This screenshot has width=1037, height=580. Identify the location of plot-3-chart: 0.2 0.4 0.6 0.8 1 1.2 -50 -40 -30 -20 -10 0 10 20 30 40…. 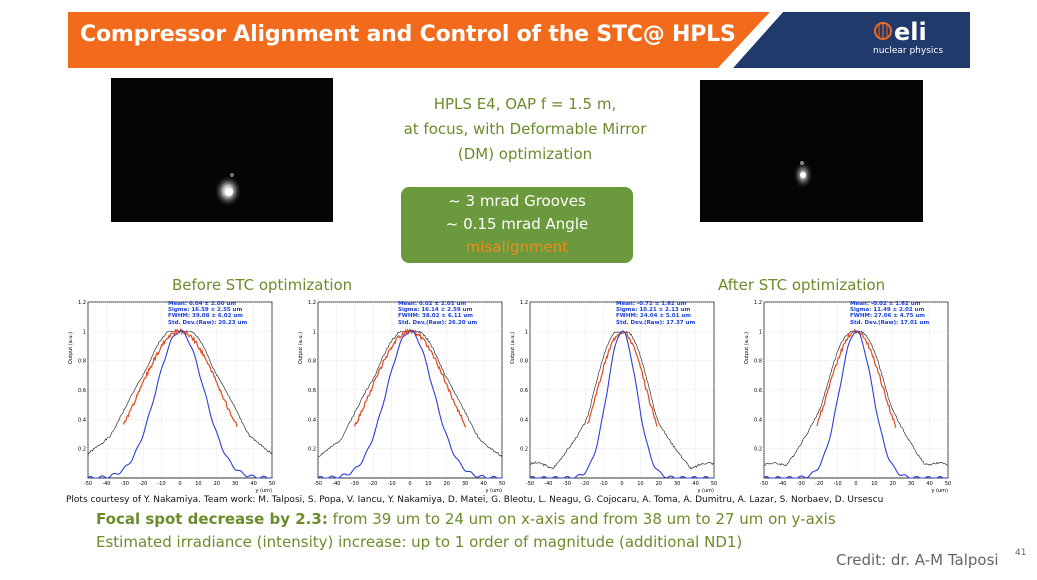
(613, 397).